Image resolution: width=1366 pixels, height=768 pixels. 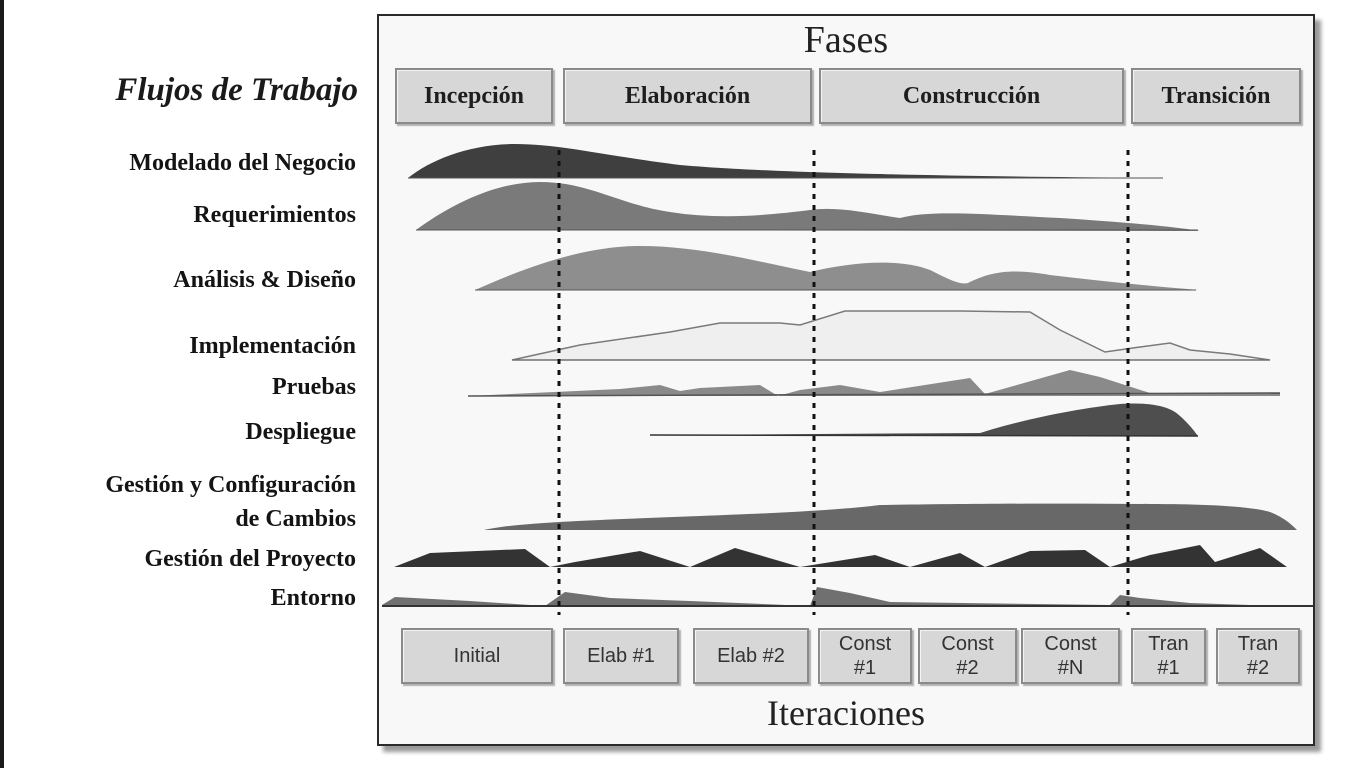 What do you see at coordinates (2, 384) in the screenshot?
I see `left-border` at bounding box center [2, 384].